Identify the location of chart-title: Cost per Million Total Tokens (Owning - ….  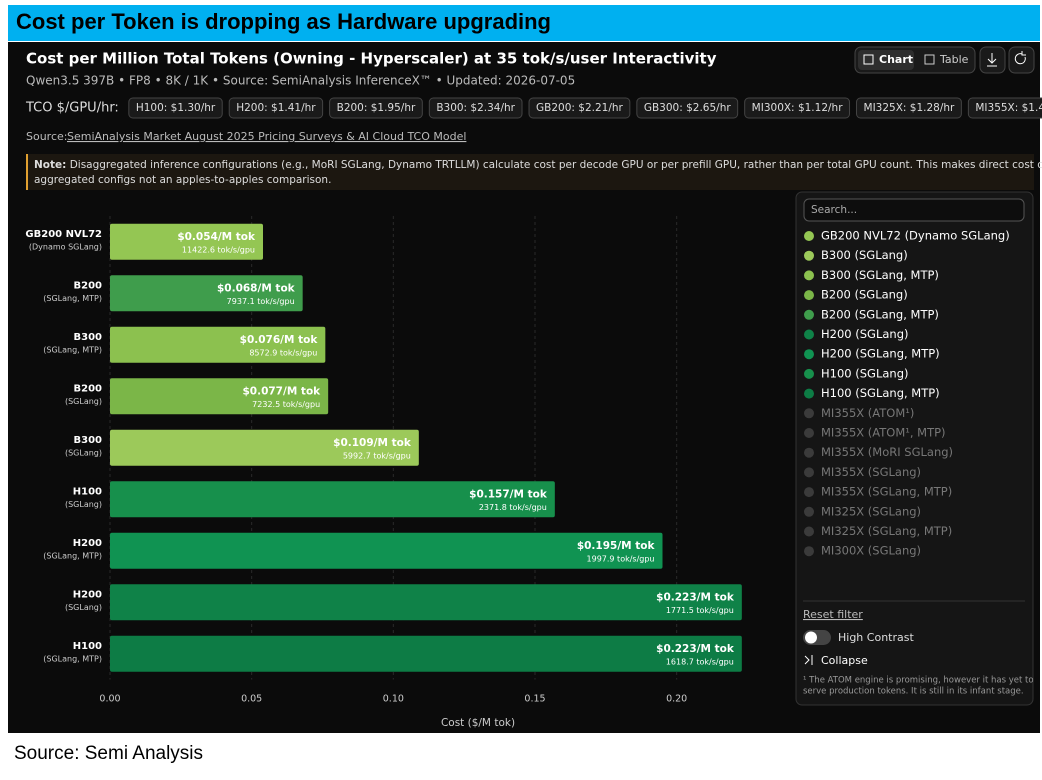
(371, 59).